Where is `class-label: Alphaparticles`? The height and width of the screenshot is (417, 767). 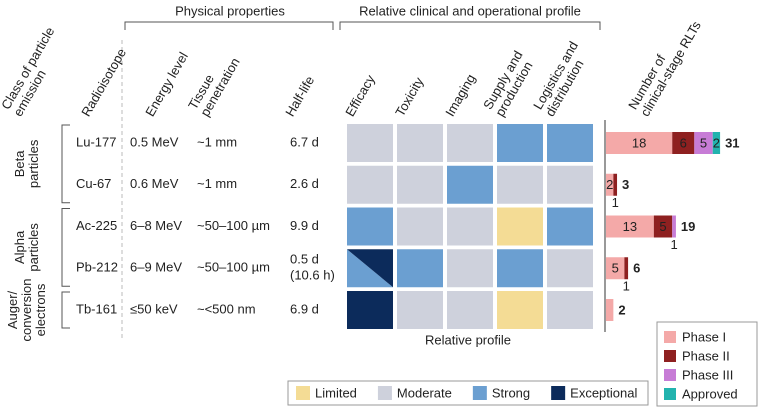
class-label: Alphaparticles is located at coordinates (26, 247).